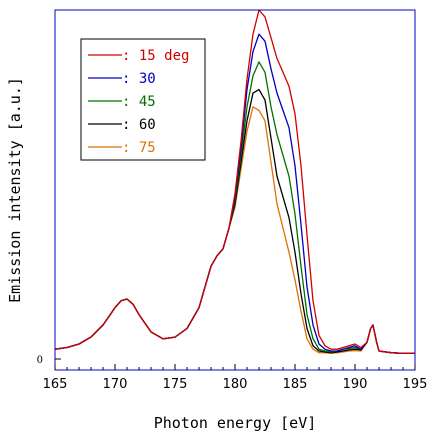 The width and height of the screenshot is (434, 437). I want to click on x-tick-label: 185, so click(295, 384).